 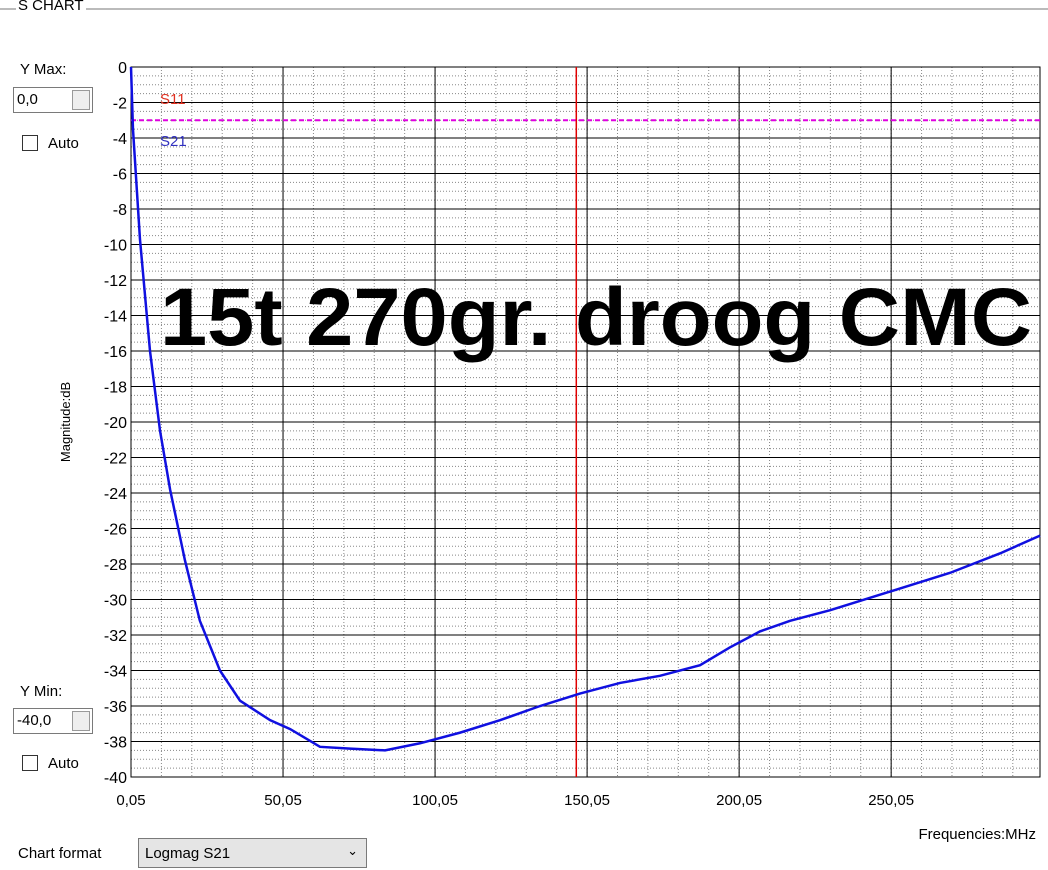 What do you see at coordinates (30, 143) in the screenshot?
I see `y-max-auto-checkbox` at bounding box center [30, 143].